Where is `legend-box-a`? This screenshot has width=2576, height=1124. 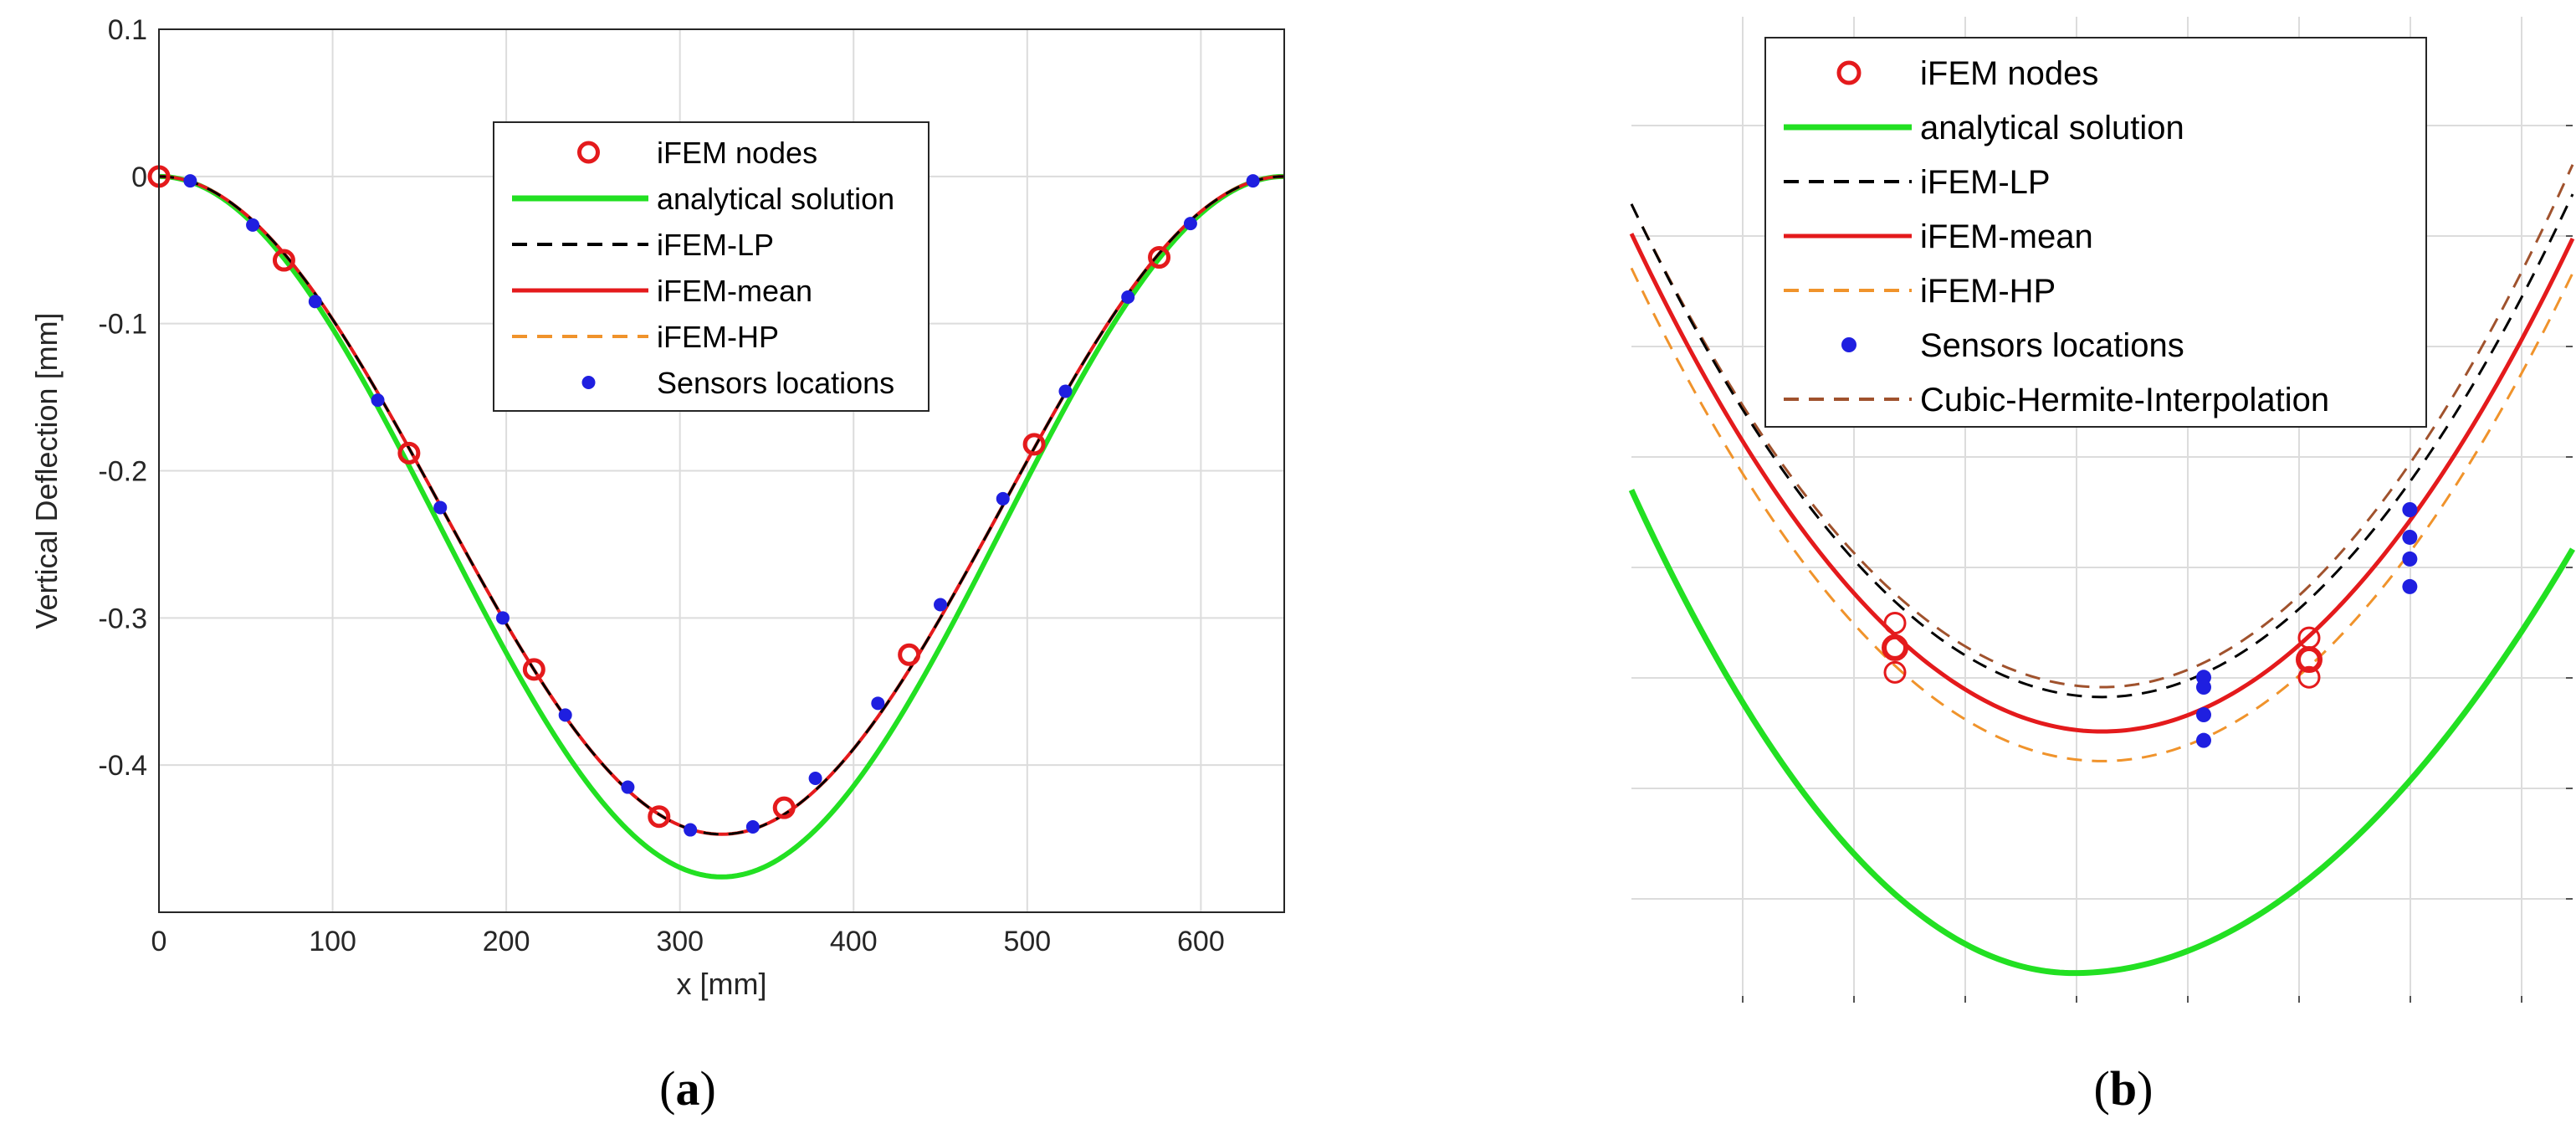 legend-box-a is located at coordinates (712, 267).